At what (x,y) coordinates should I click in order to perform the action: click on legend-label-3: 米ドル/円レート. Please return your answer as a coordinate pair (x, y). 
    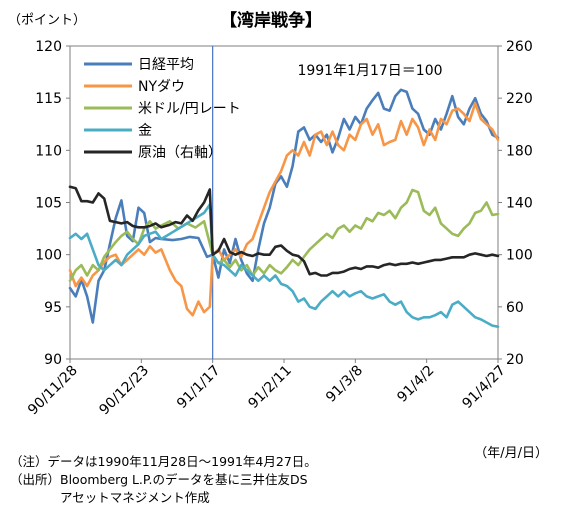
    Looking at the image, I should click on (189, 109).